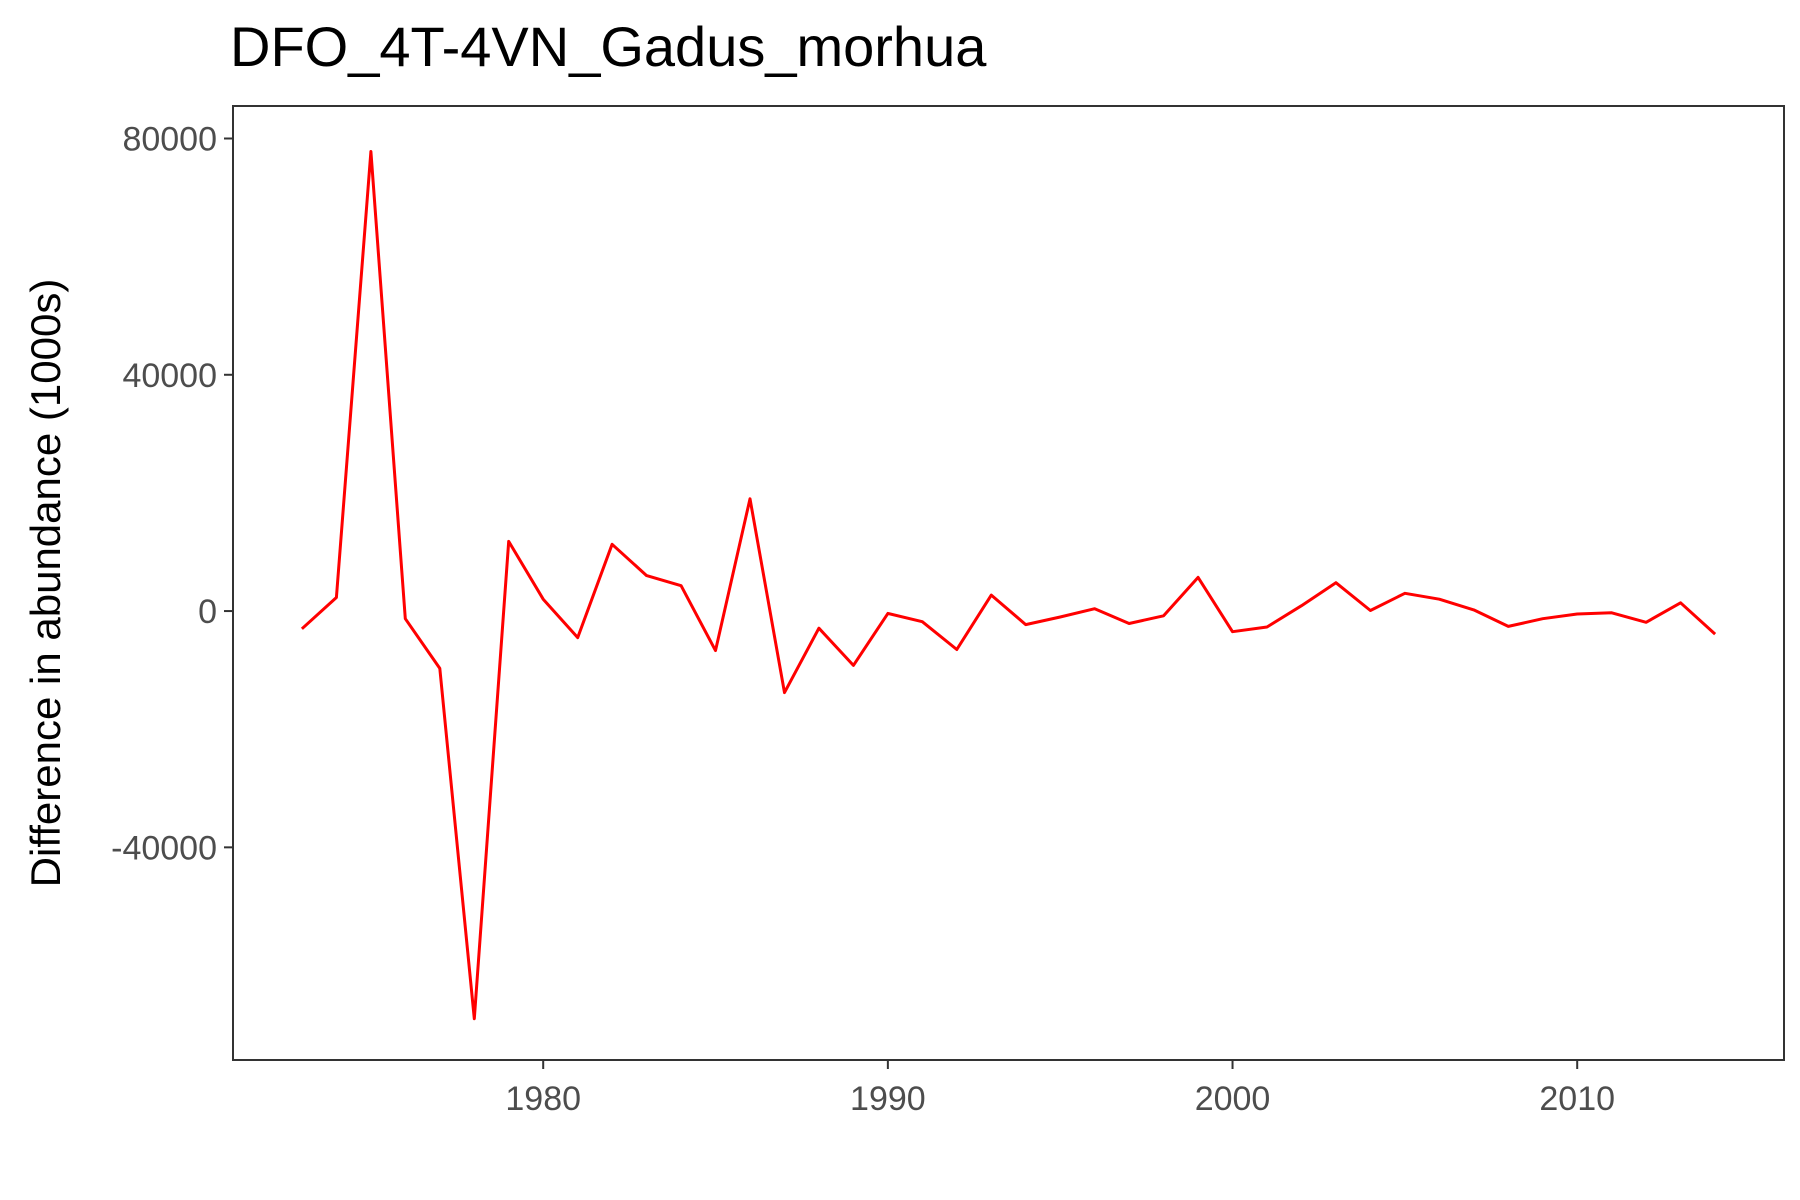 Image resolution: width=1800 pixels, height=1200 pixels. Describe the element at coordinates (888, 1099) in the screenshot. I see `x-tick-label: 1990` at that location.